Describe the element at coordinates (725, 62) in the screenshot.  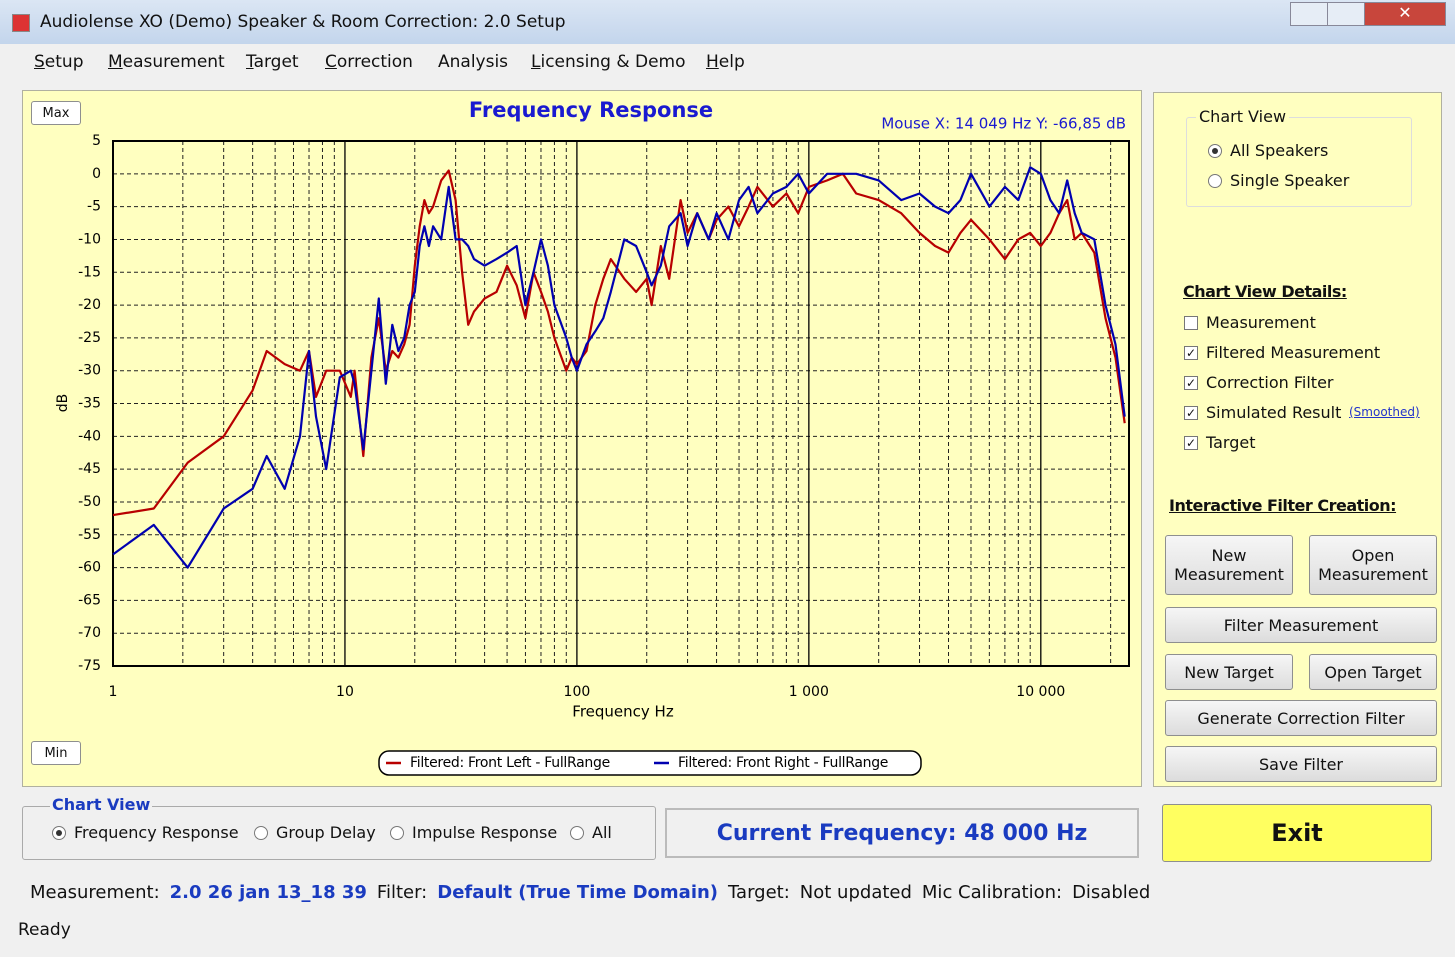
I see `menu-item: Help` at that location.